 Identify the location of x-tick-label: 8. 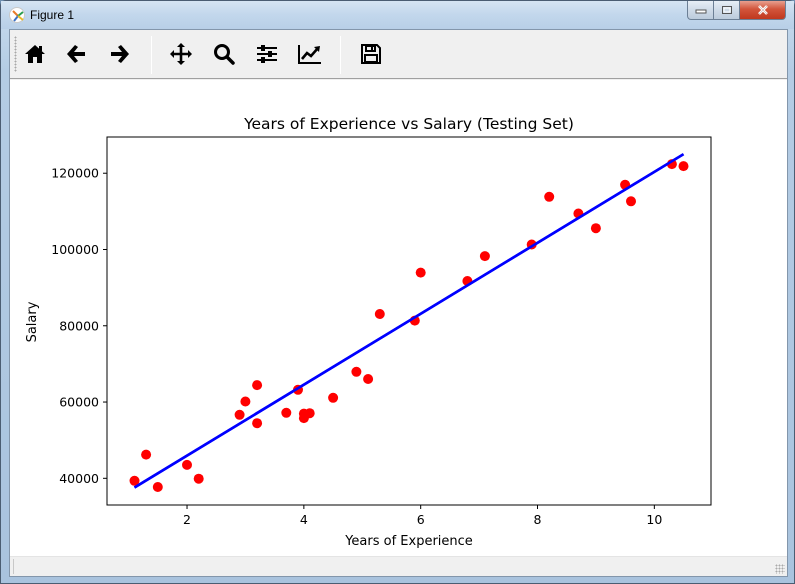
(538, 519).